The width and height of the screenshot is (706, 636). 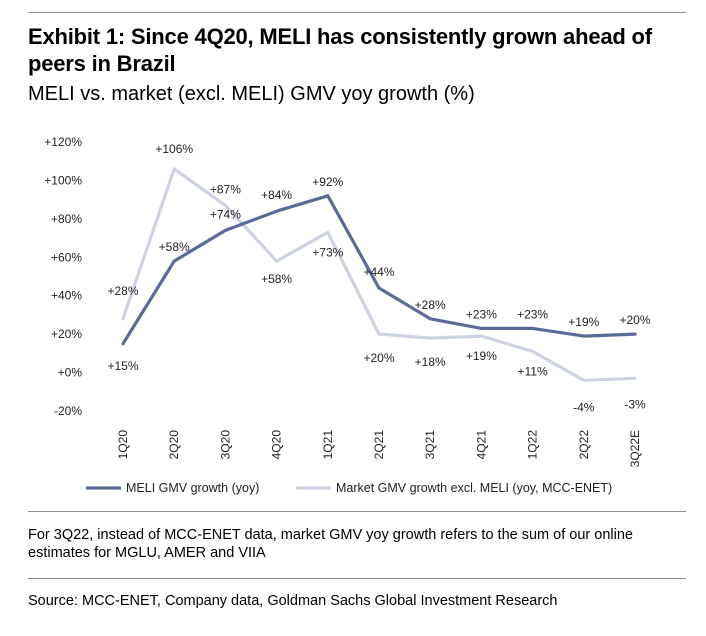 I want to click on meli-data-label: +74%, so click(x=225, y=214).